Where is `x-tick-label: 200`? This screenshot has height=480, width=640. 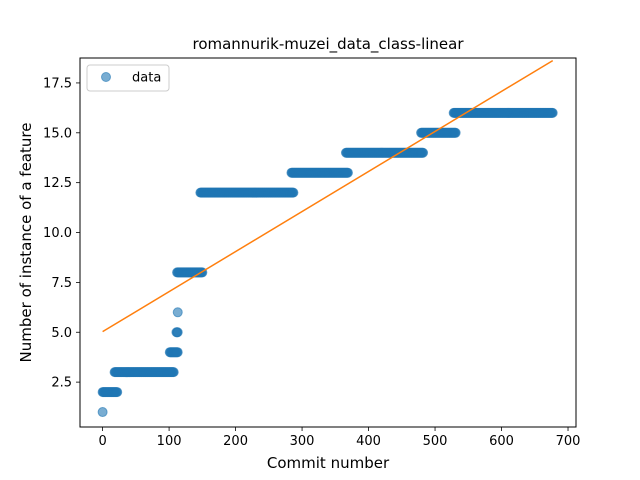 x-tick-label: 200 is located at coordinates (235, 441).